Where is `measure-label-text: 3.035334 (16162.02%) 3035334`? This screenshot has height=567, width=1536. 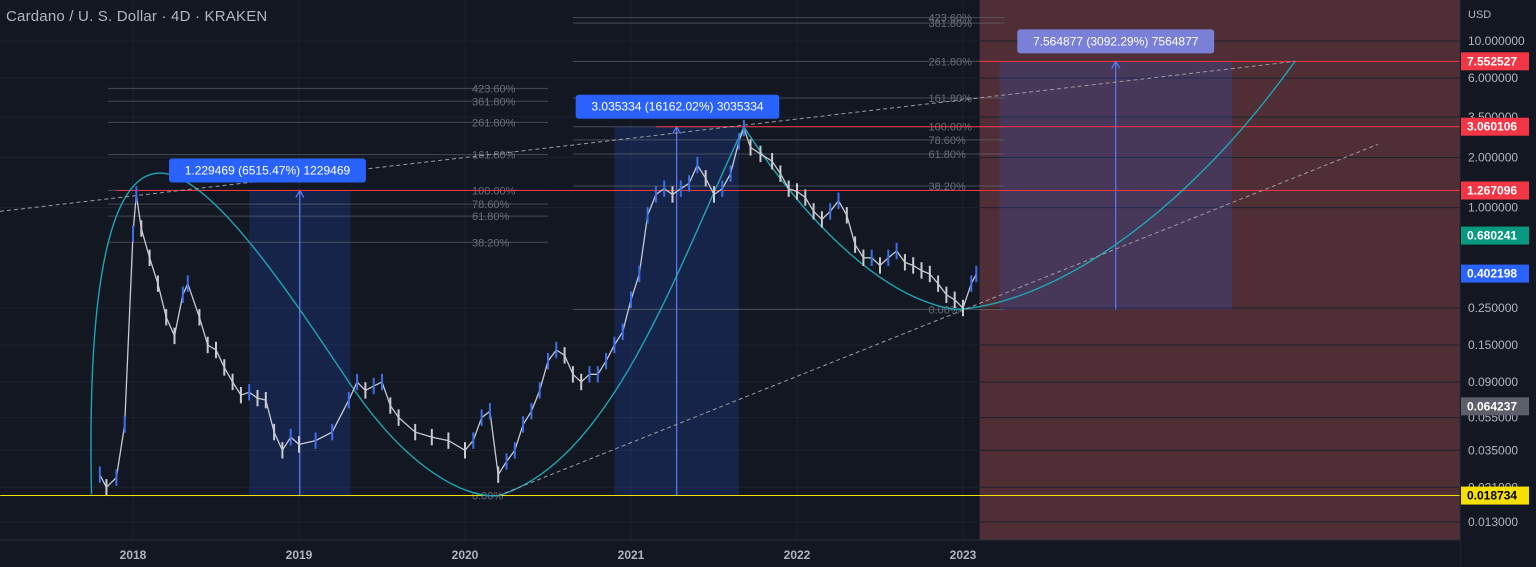
measure-label-text: 3.035334 (16162.02%) 3035334 is located at coordinates (677, 107).